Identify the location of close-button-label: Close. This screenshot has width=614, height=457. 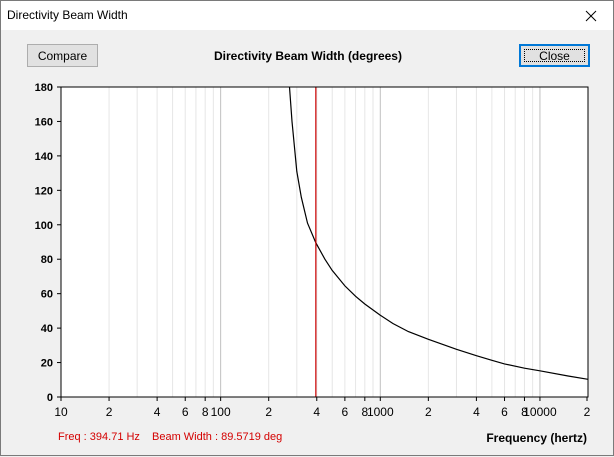
(554, 55).